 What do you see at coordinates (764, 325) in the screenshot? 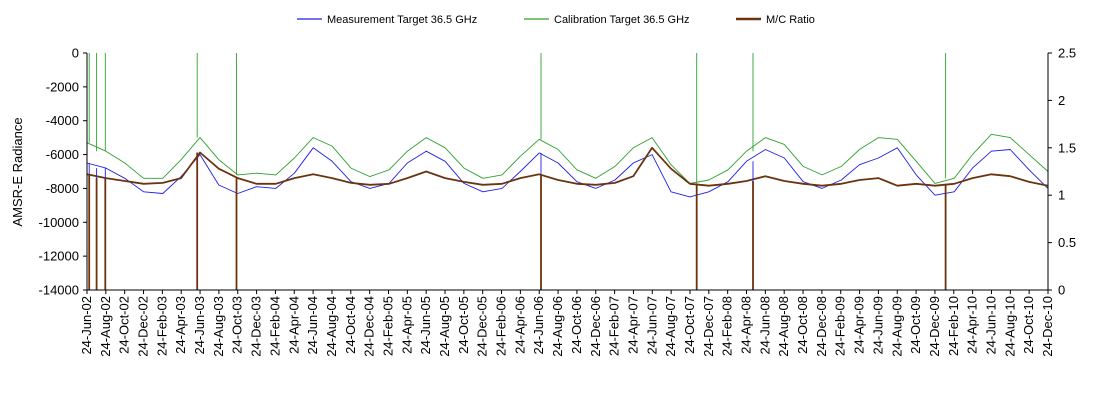
I see `x-tick-label-36: 24-Jun-08` at bounding box center [764, 325].